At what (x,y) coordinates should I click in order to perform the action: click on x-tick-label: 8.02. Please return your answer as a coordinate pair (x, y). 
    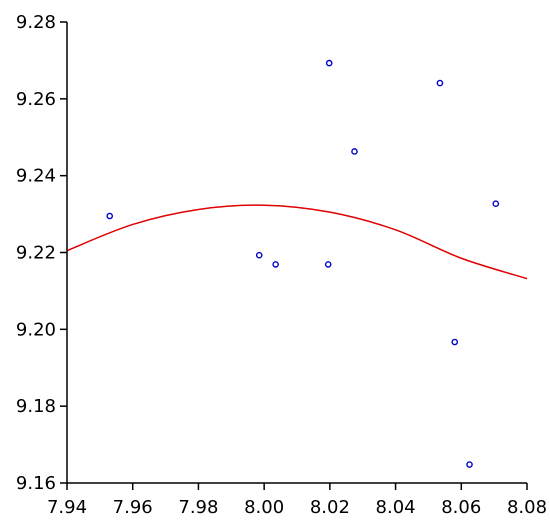
    Looking at the image, I should click on (330, 507).